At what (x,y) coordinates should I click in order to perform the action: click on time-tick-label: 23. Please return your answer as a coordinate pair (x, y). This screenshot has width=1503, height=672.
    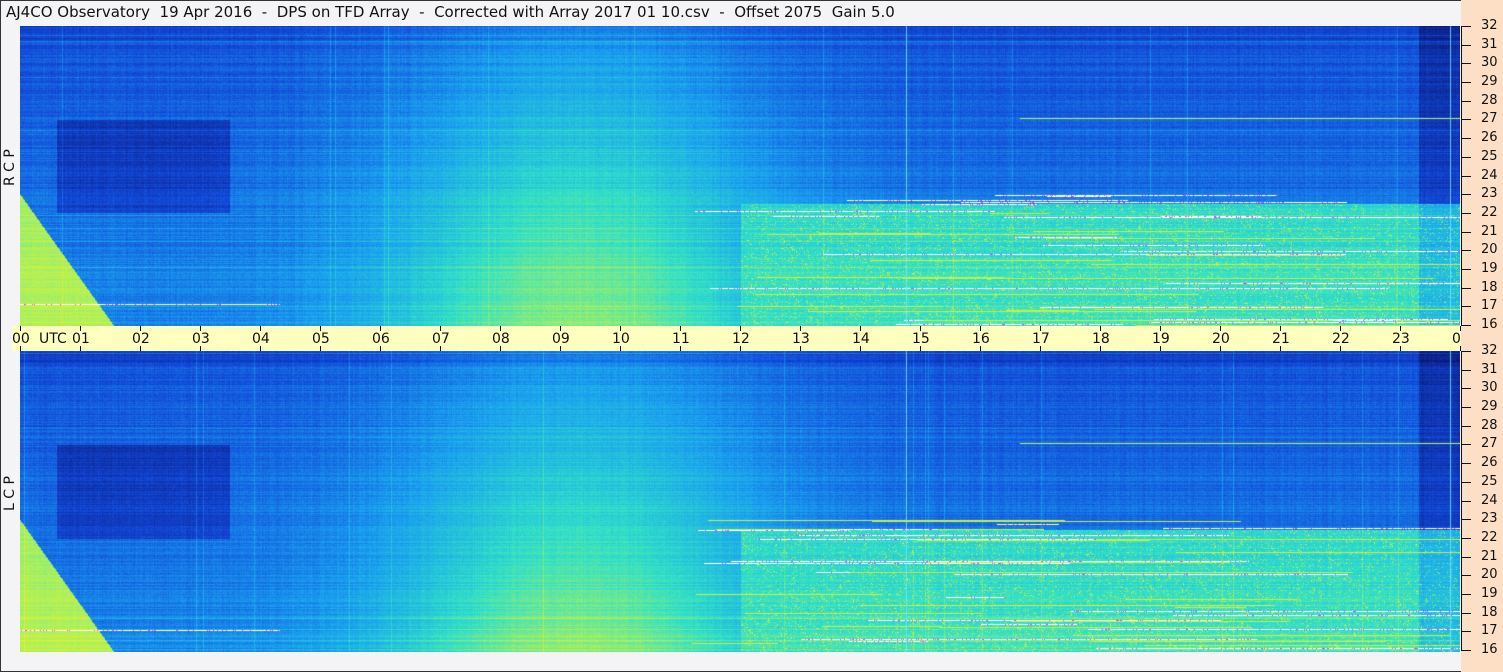
    Looking at the image, I should click on (1401, 339).